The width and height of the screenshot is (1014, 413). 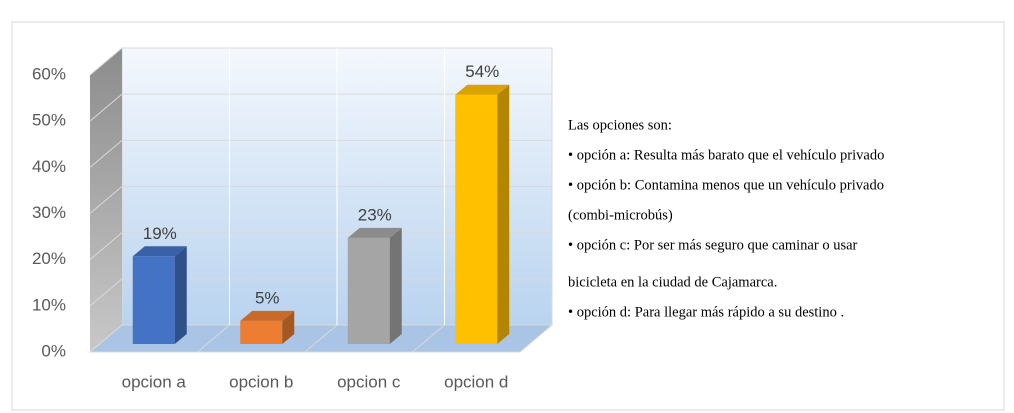 I want to click on annotation: (combi-microbús), so click(x=620, y=215).